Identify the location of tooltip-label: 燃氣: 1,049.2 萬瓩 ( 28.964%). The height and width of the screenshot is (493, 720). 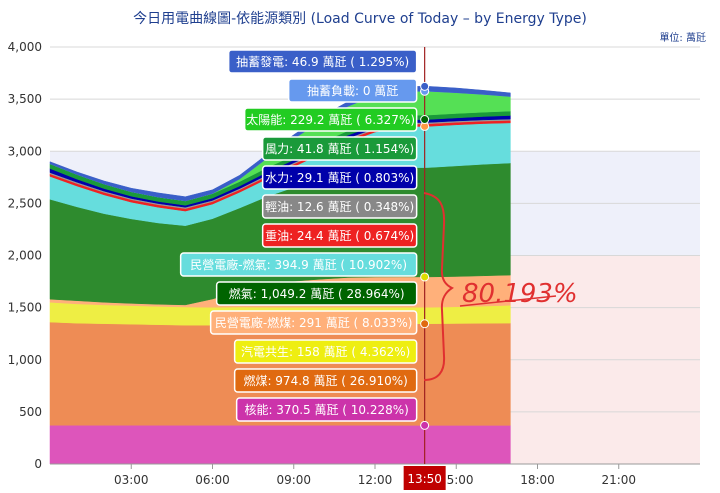
(317, 293).